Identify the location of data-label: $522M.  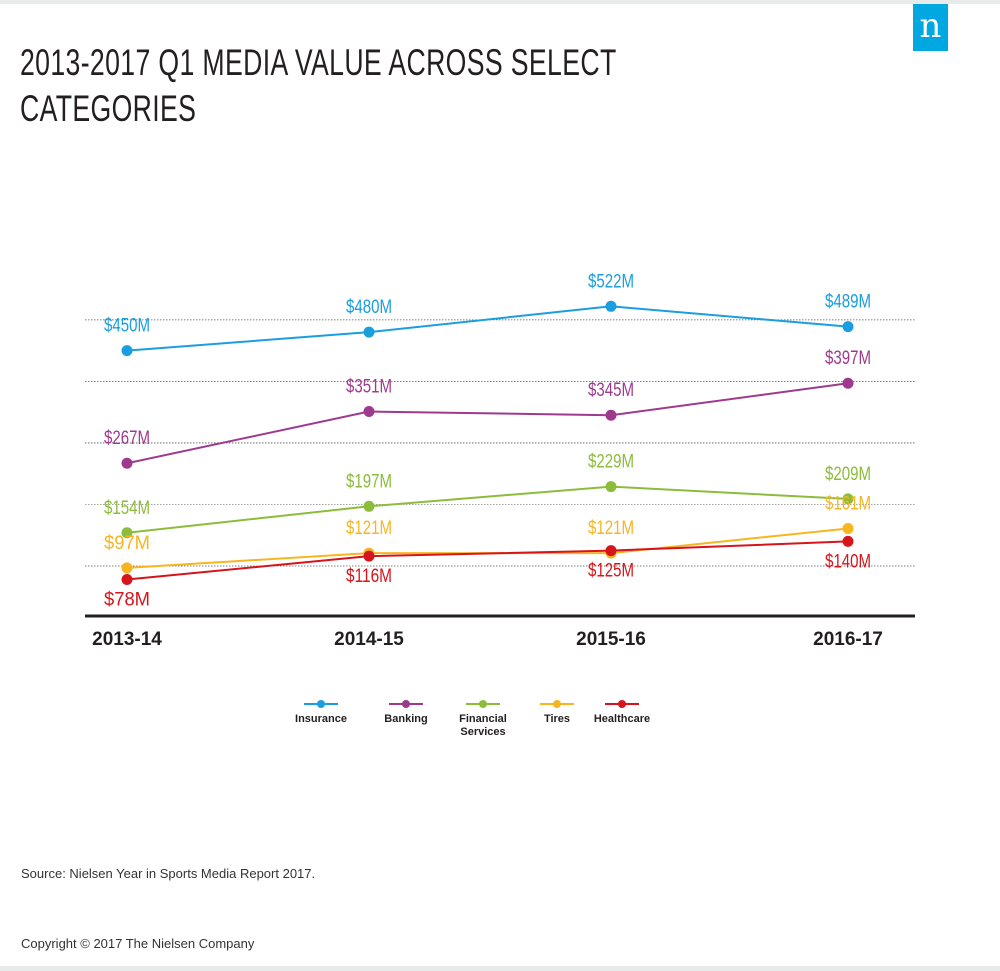
(611, 281).